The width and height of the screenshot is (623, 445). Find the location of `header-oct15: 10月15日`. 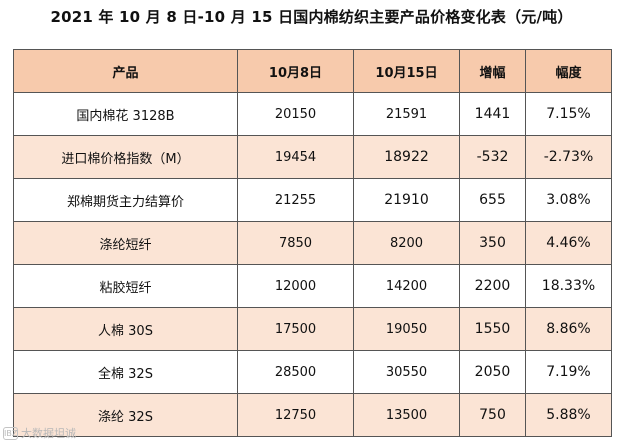

header-oct15: 10月15日 is located at coordinates (406, 71).